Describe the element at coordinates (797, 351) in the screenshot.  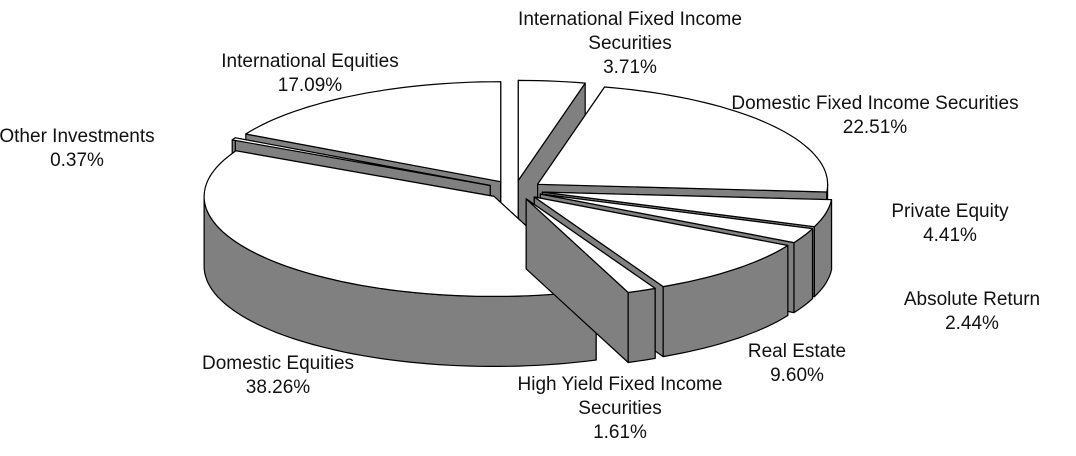
I see `category-label: Real Estate` at that location.